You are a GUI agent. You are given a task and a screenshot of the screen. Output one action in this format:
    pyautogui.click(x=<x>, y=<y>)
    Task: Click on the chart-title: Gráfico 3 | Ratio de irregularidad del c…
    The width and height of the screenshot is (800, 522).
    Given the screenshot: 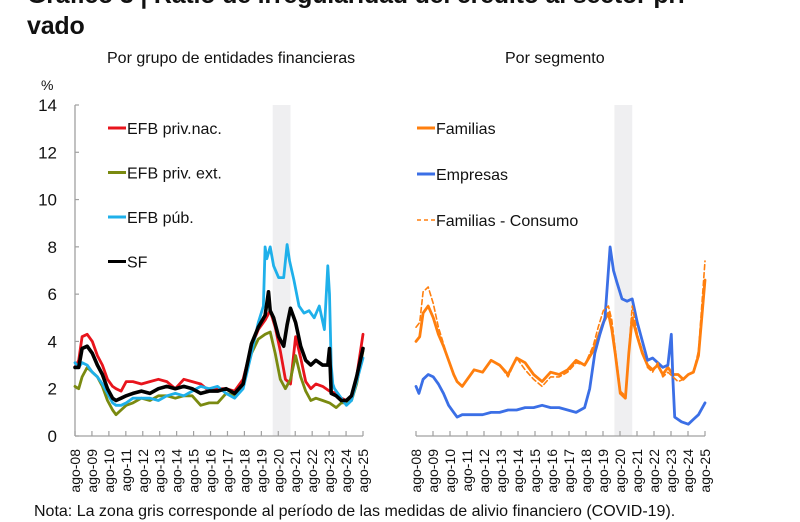 What is the action you would take?
    pyautogui.click(x=407, y=21)
    